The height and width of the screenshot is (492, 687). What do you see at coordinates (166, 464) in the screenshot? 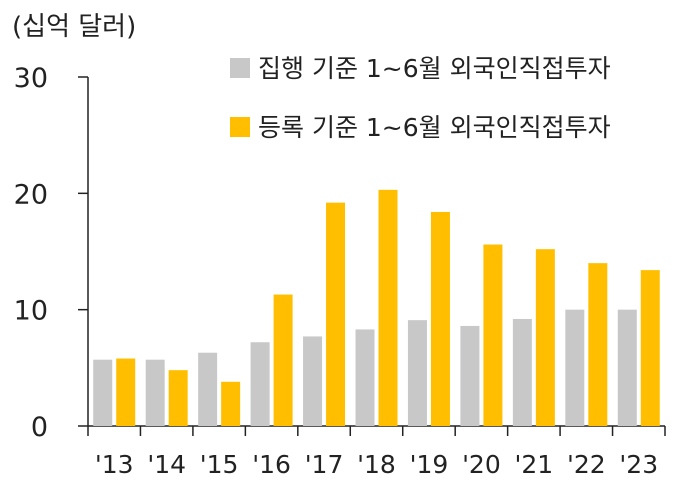
I see `x-tick-label: '14` at bounding box center [166, 464].